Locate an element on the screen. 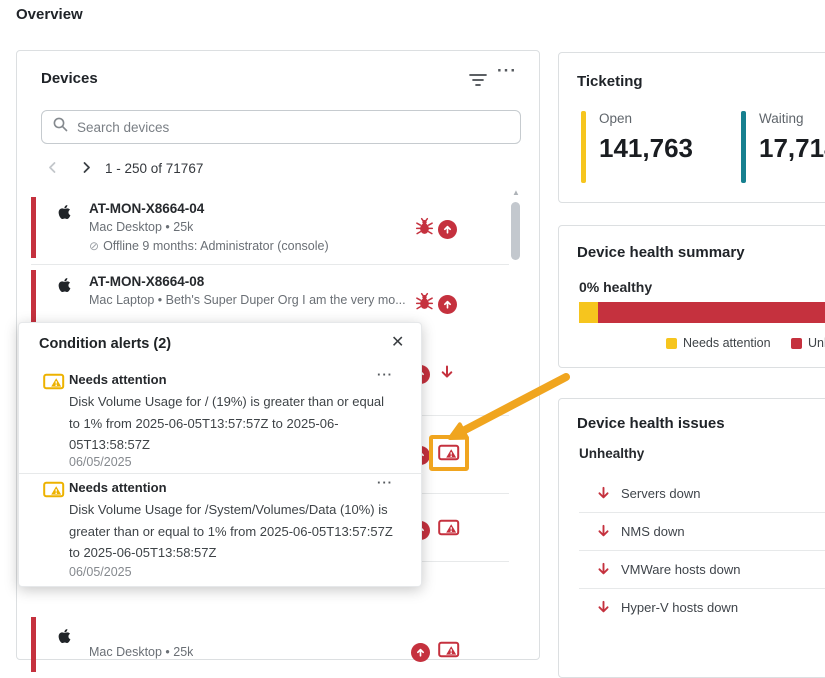 Image resolution: width=825 pixels, height=678 pixels. ticketing-title: Ticketing is located at coordinates (610, 81).